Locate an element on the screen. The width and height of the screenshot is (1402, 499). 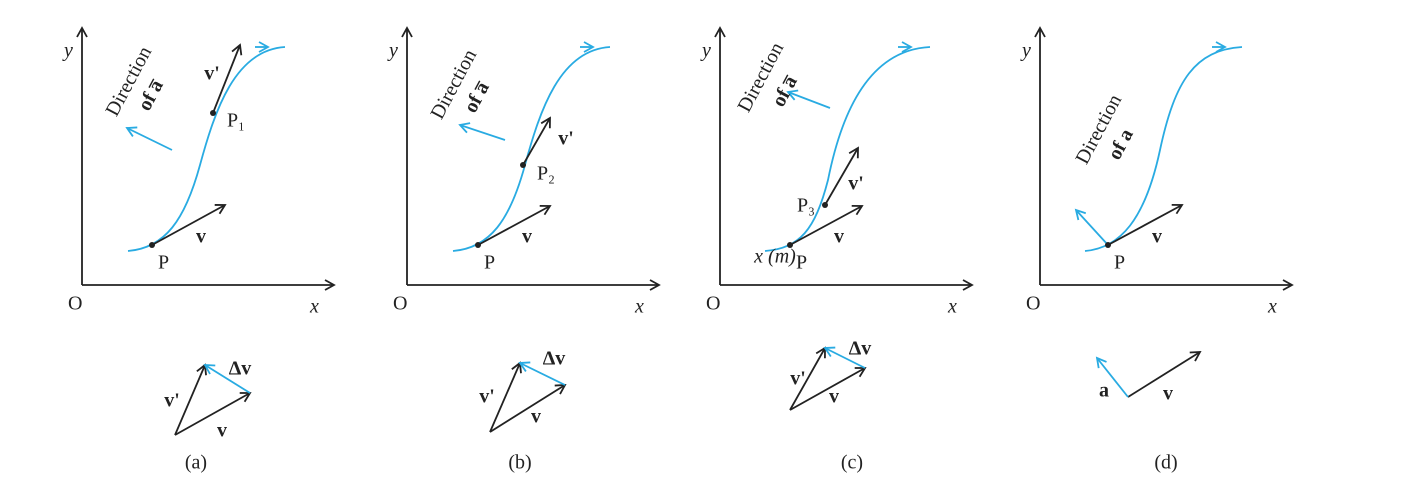
caption: (c) is located at coordinates (852, 463).